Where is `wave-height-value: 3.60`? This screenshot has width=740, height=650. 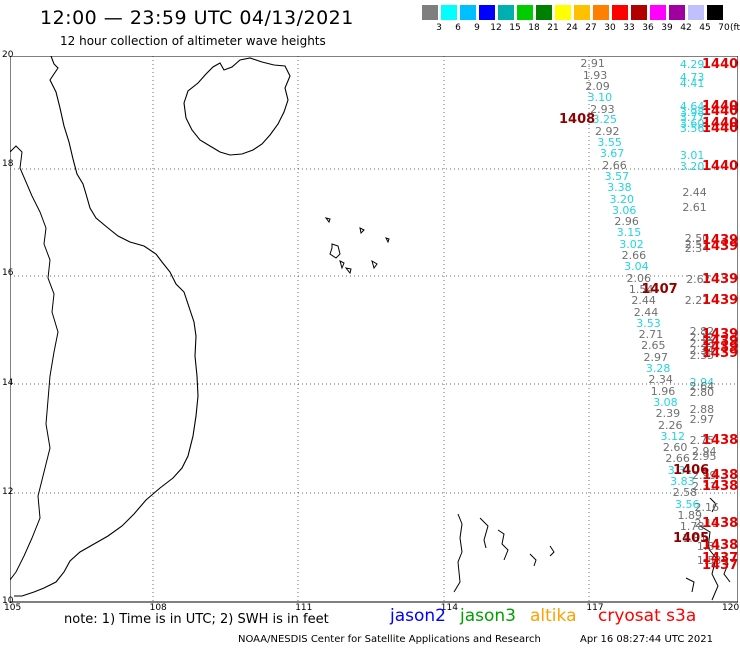 wave-height-value: 3.60 is located at coordinates (692, 123).